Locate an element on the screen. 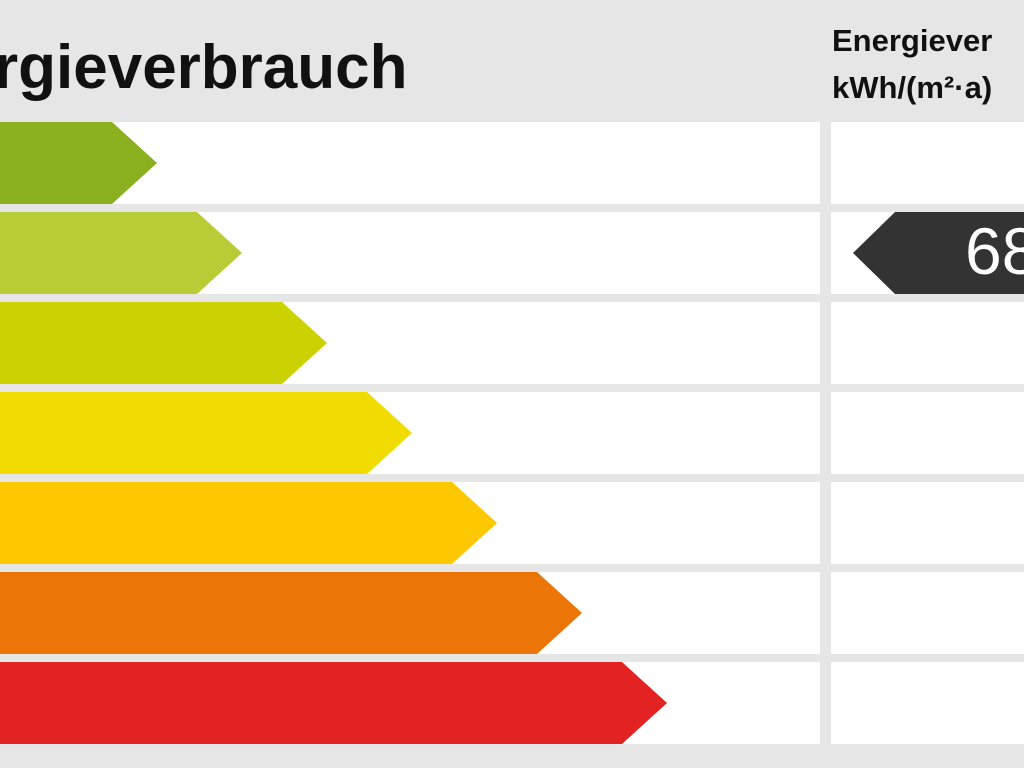 The image size is (1024, 768). label-title: rgieverbrauch is located at coordinates (204, 67).